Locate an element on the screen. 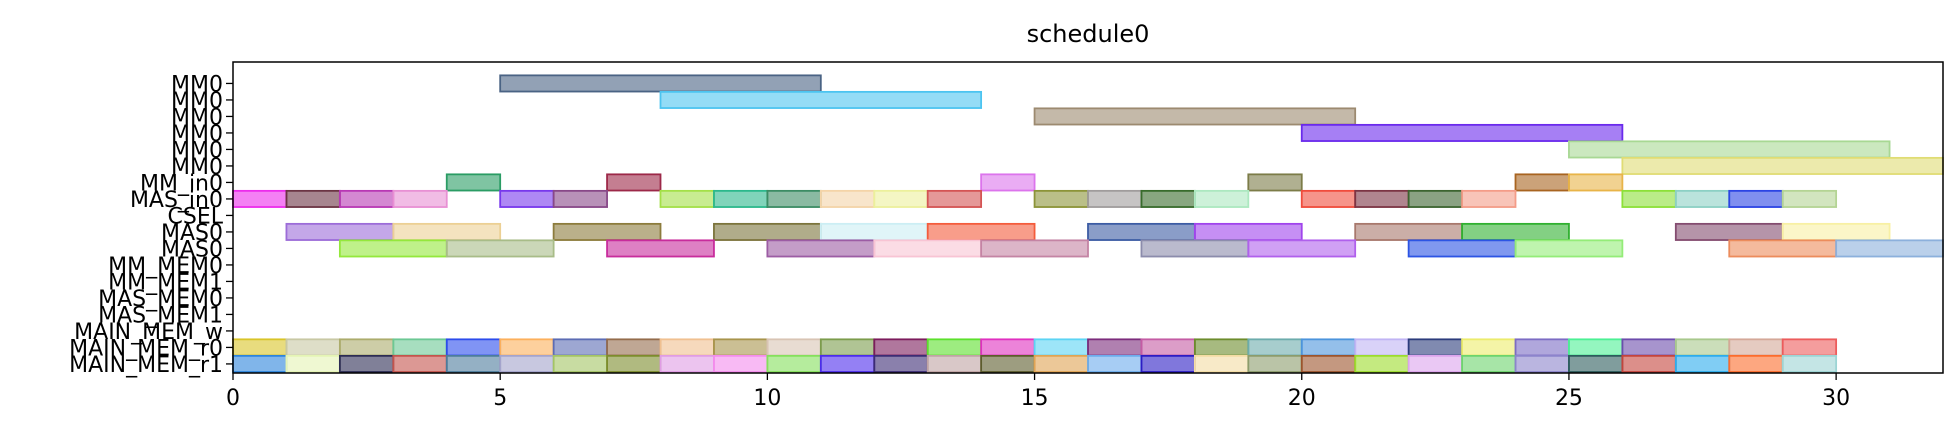 Image resolution: width=1958 pixels, height=438 pixels. y-tick-label: MM_MEM0 is located at coordinates (165, 266).